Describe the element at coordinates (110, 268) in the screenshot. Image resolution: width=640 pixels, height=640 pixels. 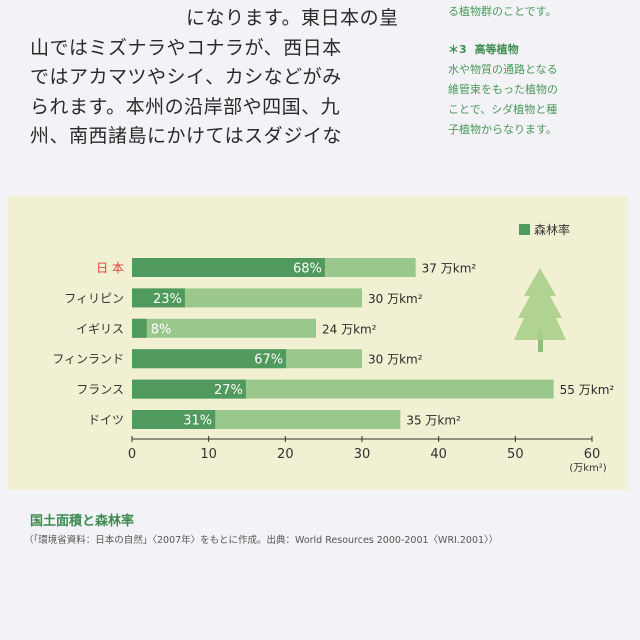
I see `category-label: 日 本` at that location.